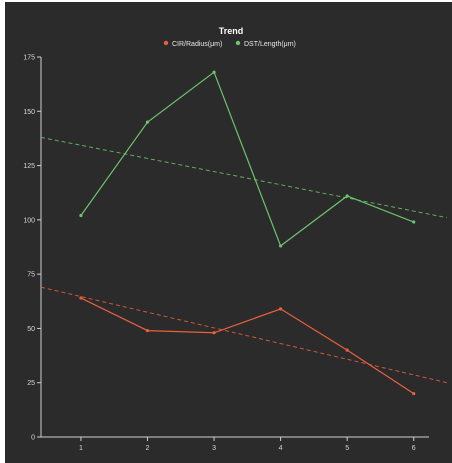  What do you see at coordinates (29, 112) in the screenshot?
I see `y-tick-label: 150` at bounding box center [29, 112].